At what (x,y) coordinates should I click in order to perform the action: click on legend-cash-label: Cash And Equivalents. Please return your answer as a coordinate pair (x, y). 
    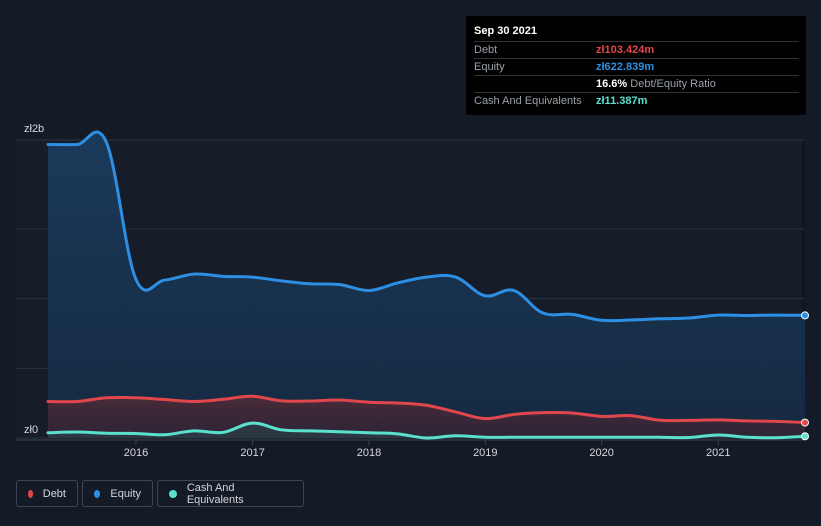
    Looking at the image, I should click on (215, 493).